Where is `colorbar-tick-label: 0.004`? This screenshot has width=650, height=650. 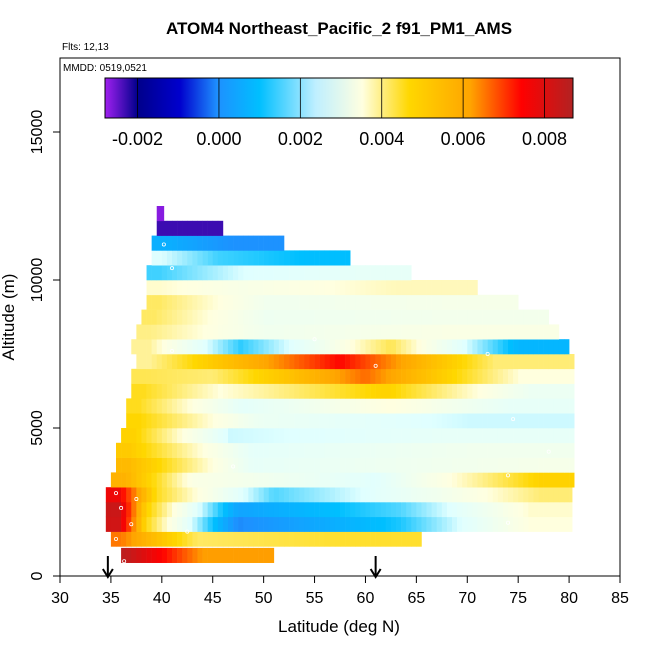 colorbar-tick-label: 0.004 is located at coordinates (381, 139).